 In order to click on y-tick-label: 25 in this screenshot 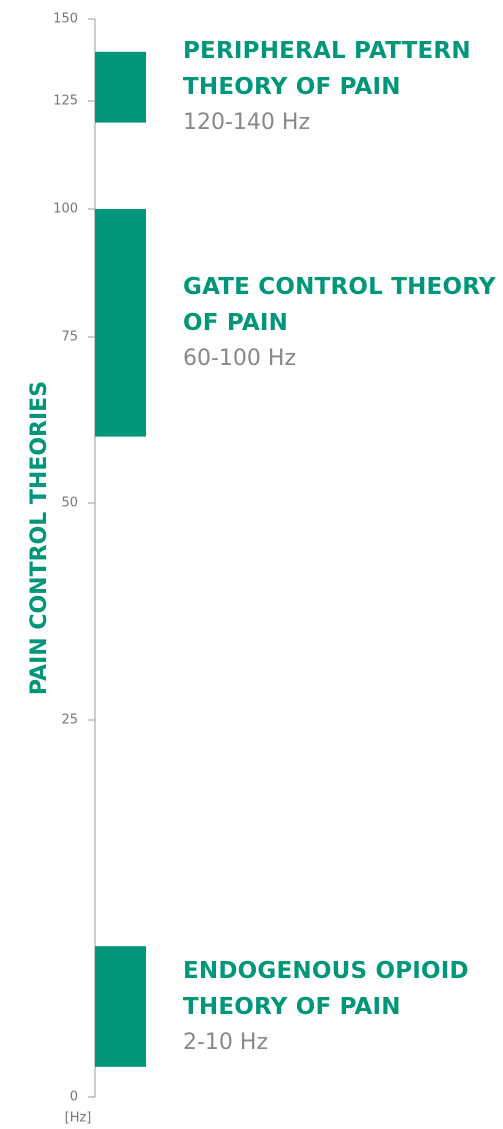, I will do `click(69, 720)`.